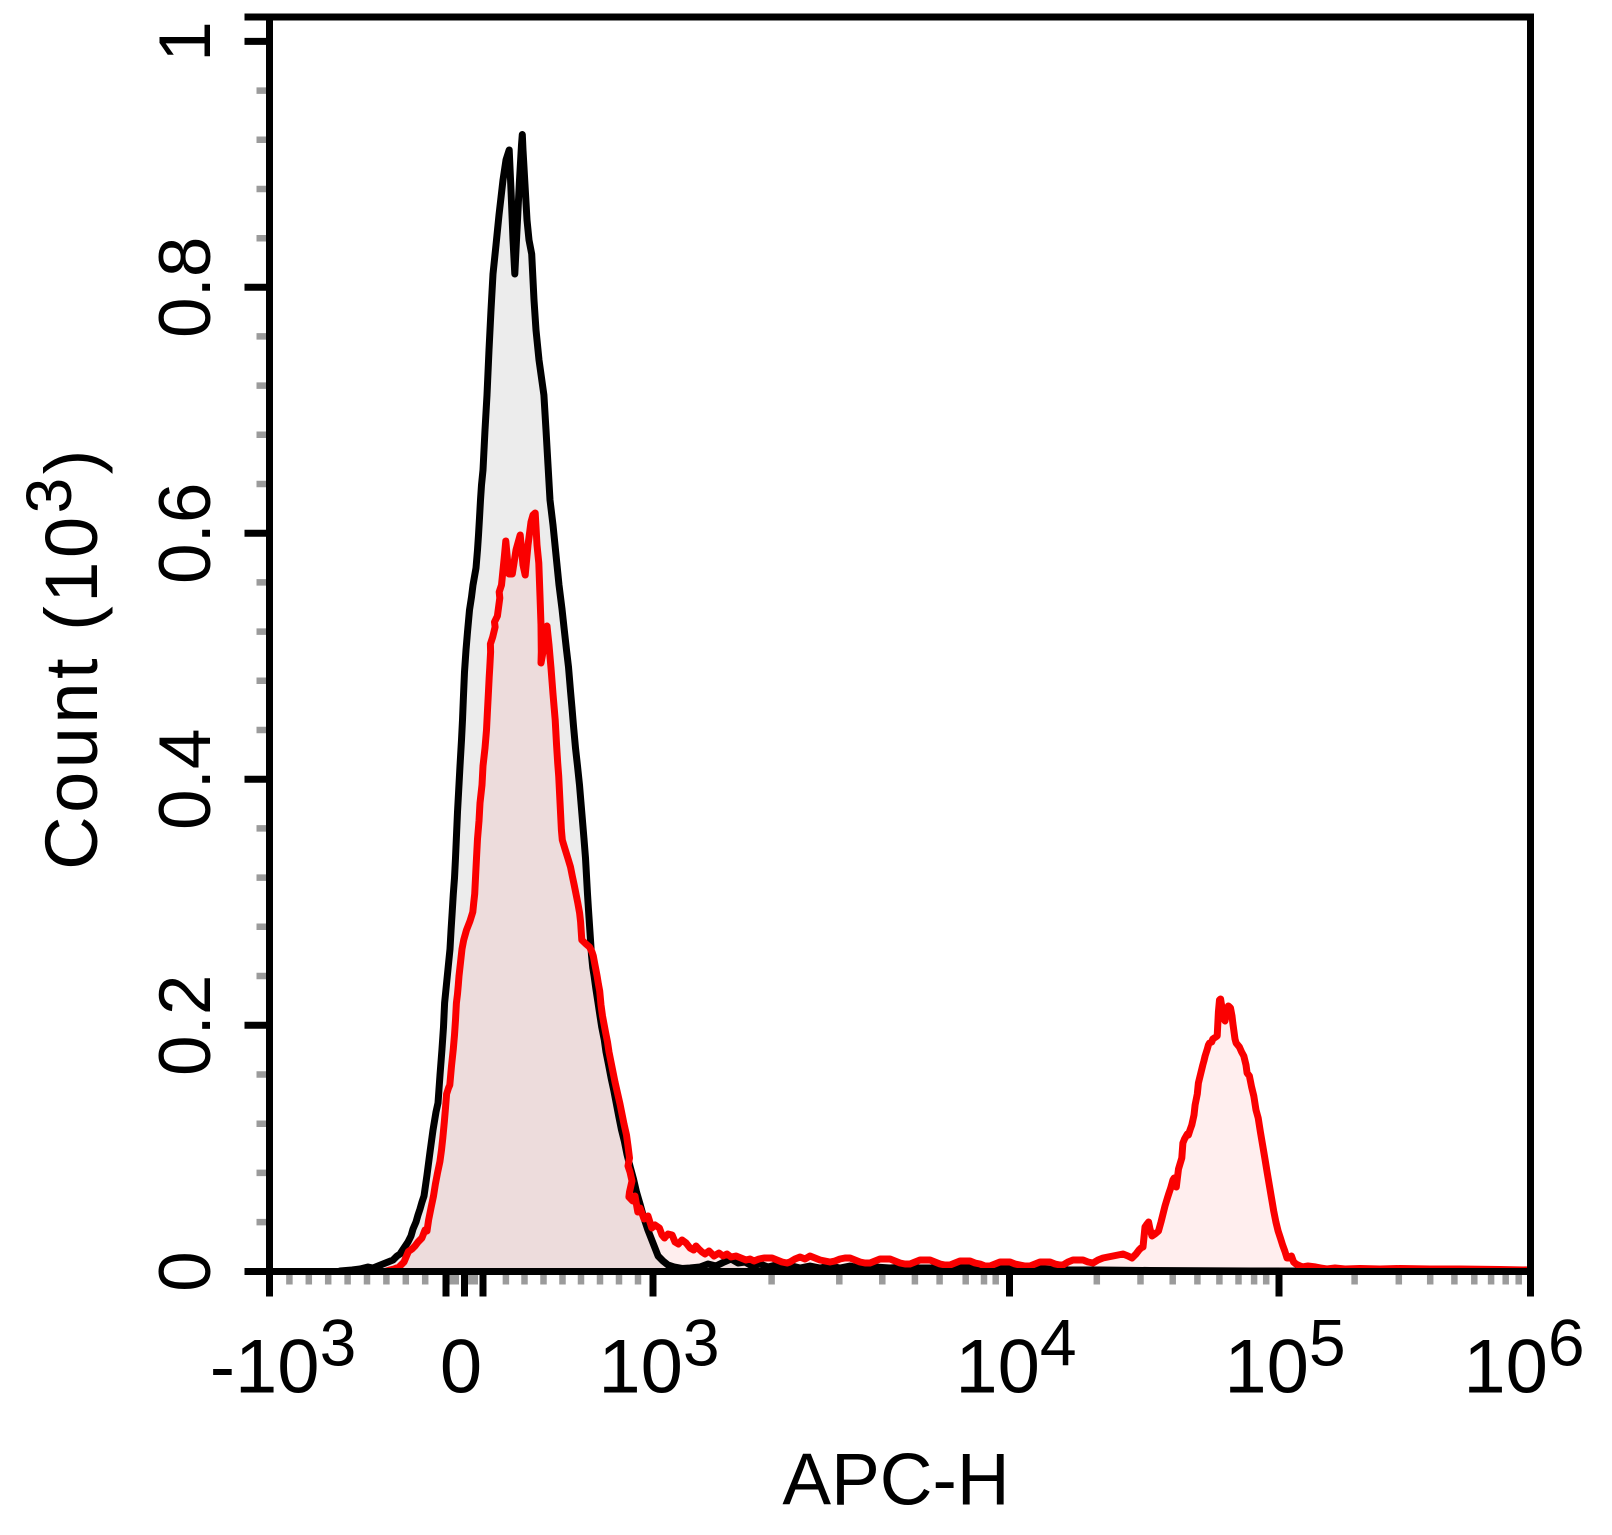  What do you see at coordinates (185, 41) in the screenshot?
I see `svg-text: 1` at bounding box center [185, 41].